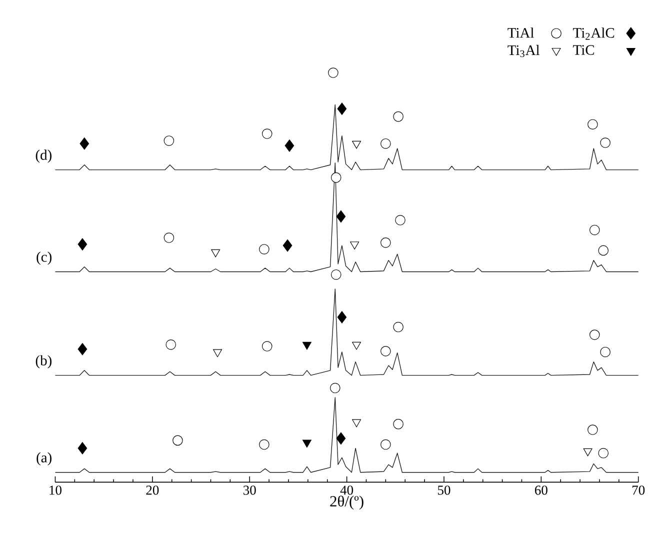 The width and height of the screenshot is (650, 536). What do you see at coordinates (593, 34) in the screenshot?
I see `legend-label: Ti$_{2}$AlC` at bounding box center [593, 34].